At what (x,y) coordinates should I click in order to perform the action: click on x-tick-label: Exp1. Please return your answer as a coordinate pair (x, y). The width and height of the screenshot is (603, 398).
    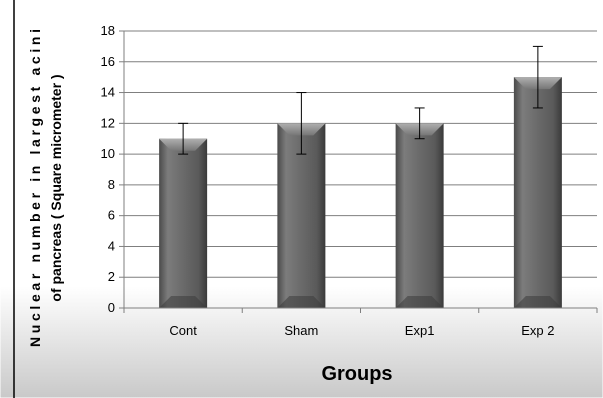
    Looking at the image, I should click on (420, 330).